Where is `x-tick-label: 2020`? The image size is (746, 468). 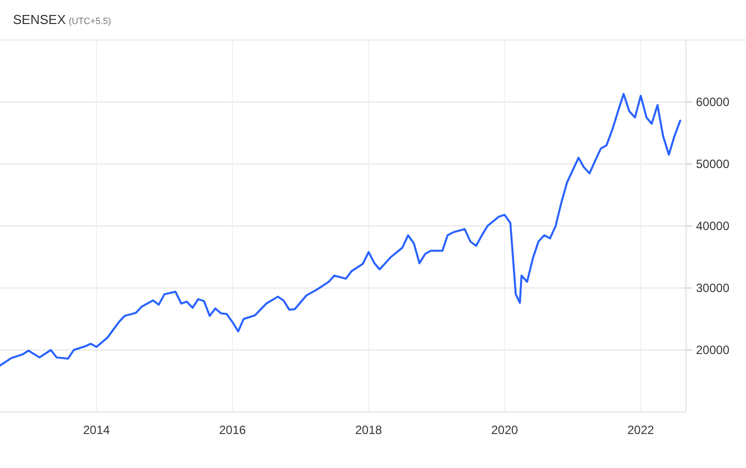 x-tick-label: 2020 is located at coordinates (504, 430).